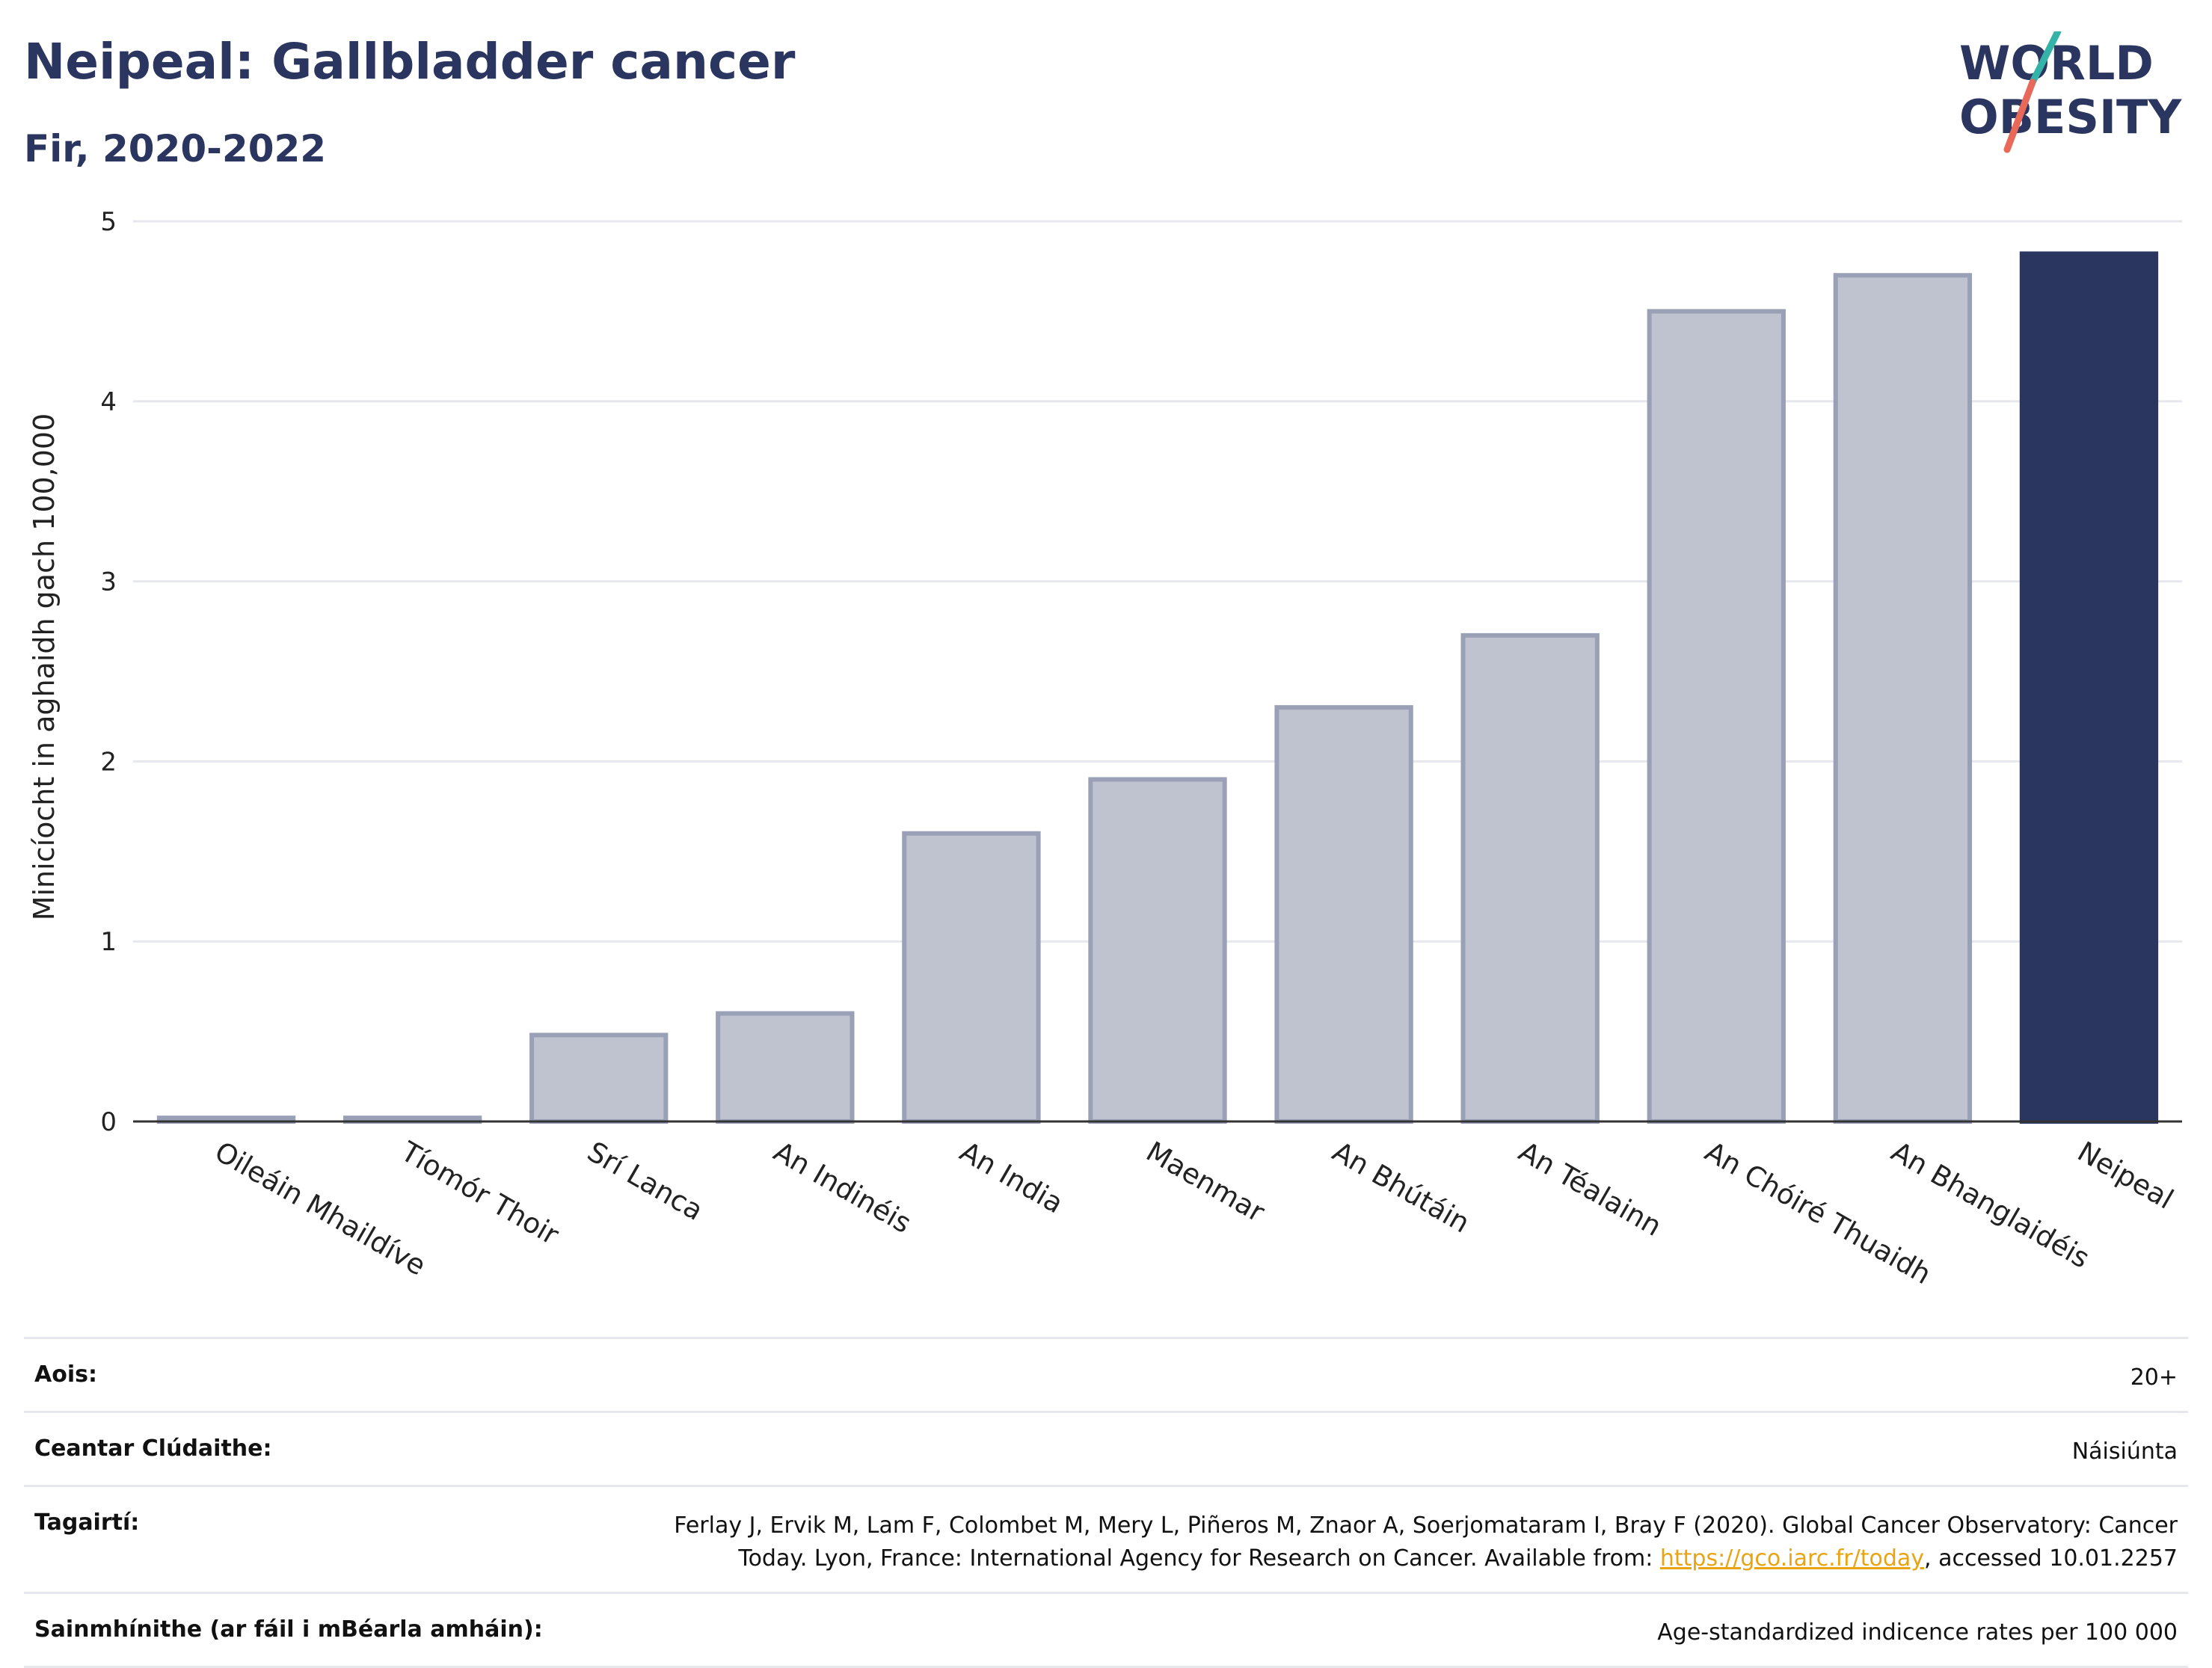 The image size is (2212, 1668). I want to click on logo-slash-coral, so click(2020, 116).